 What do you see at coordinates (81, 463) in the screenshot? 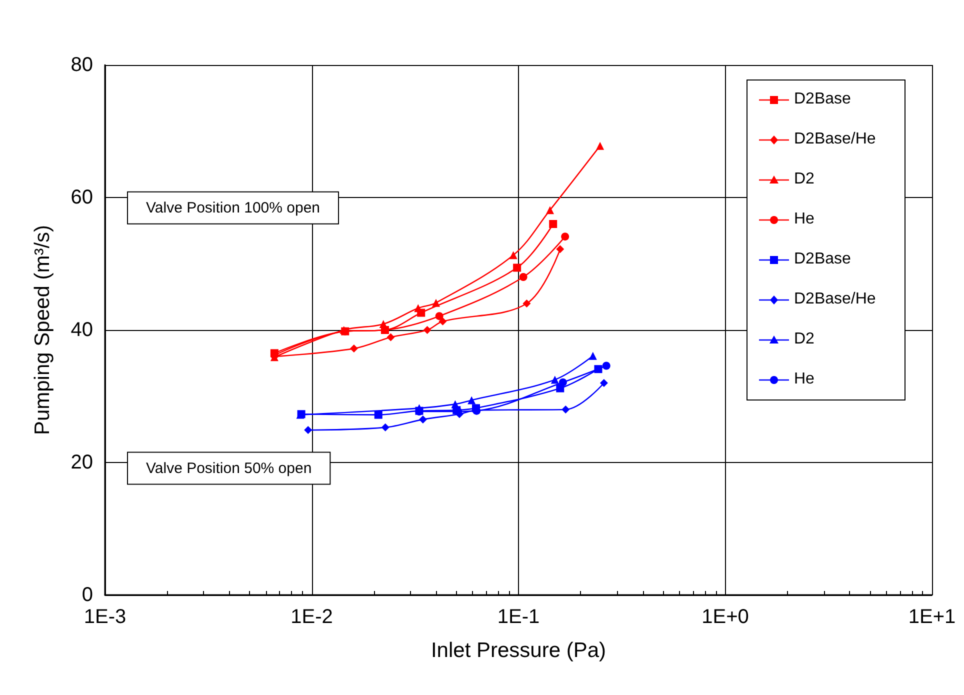
I see `y-tick-label: 20` at bounding box center [81, 463].